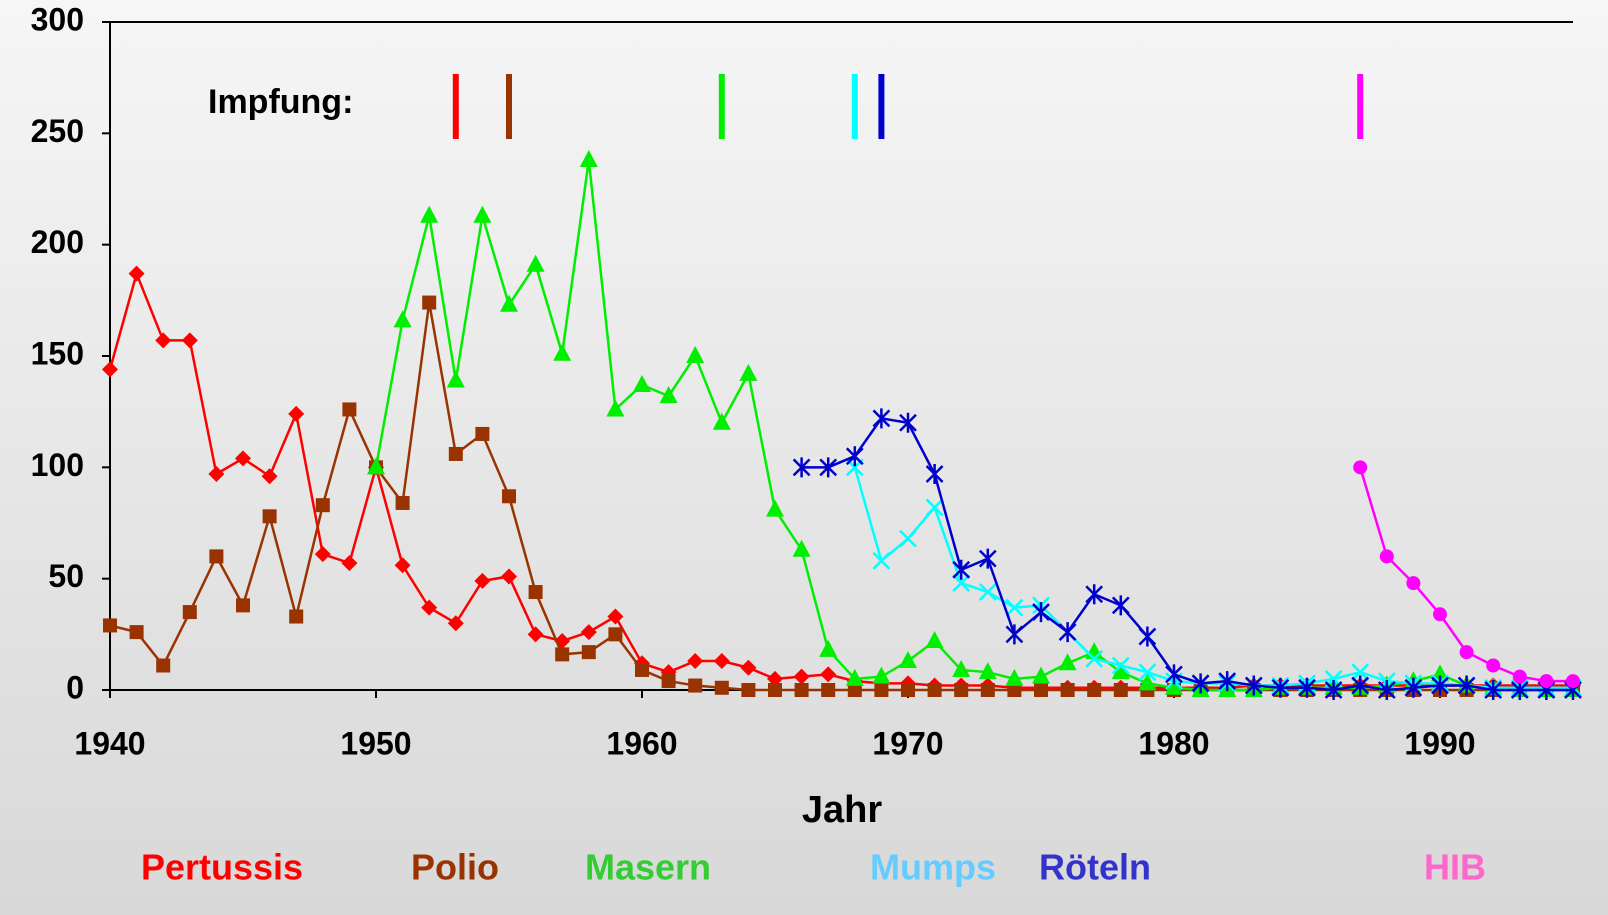  Describe the element at coordinates (57, 465) in the screenshot. I see `y-tick-label: 100` at that location.